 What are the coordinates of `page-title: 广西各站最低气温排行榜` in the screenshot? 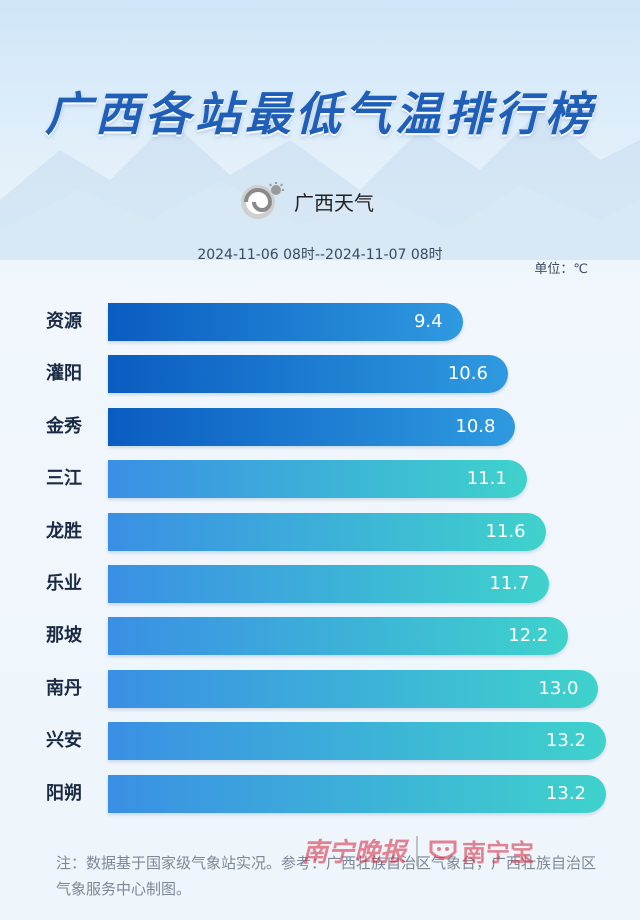 It's located at (320, 114).